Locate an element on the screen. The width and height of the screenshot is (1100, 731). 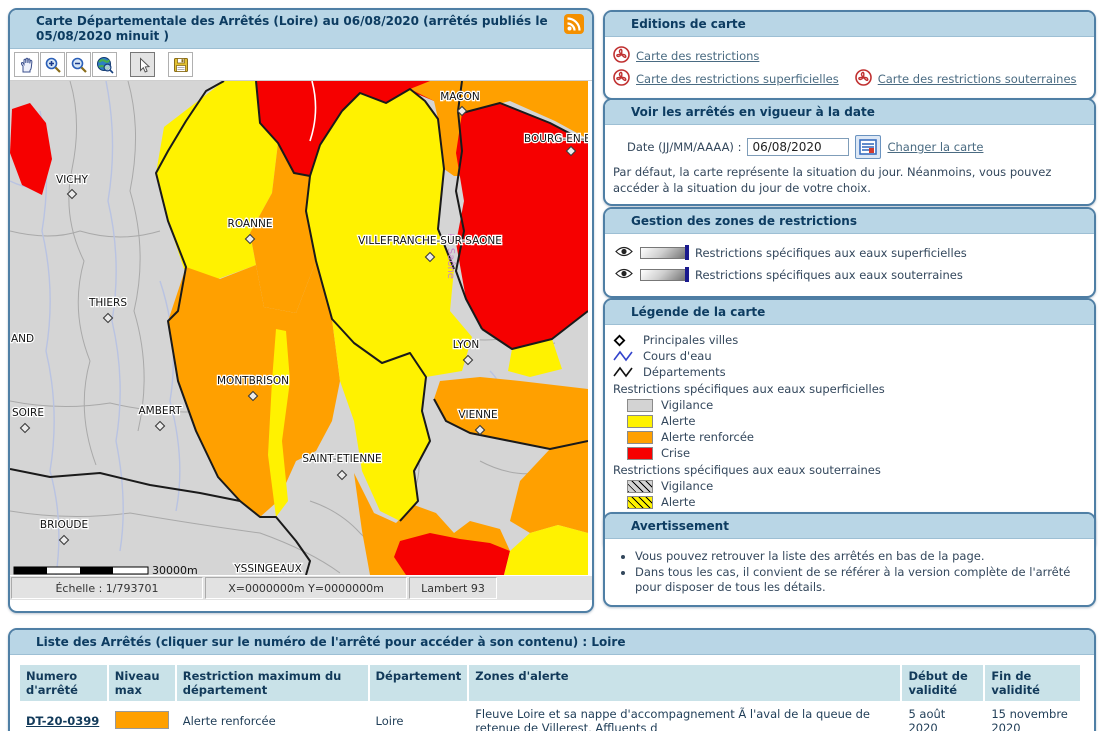
city-marker: VILLEFRANCHE-SUR-SAONE is located at coordinates (430, 248).